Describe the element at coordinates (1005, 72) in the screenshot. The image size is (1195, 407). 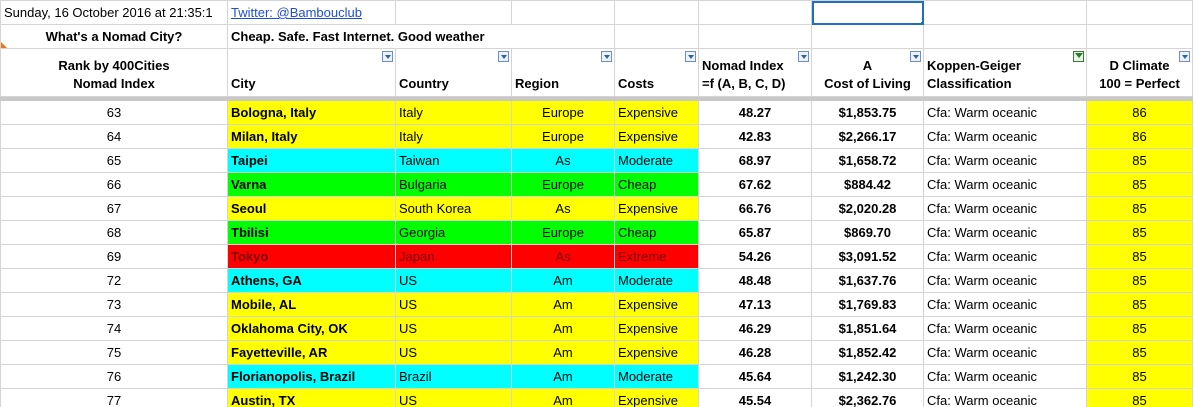
I see `header-koppen: Koppen-Geiger Classification` at that location.